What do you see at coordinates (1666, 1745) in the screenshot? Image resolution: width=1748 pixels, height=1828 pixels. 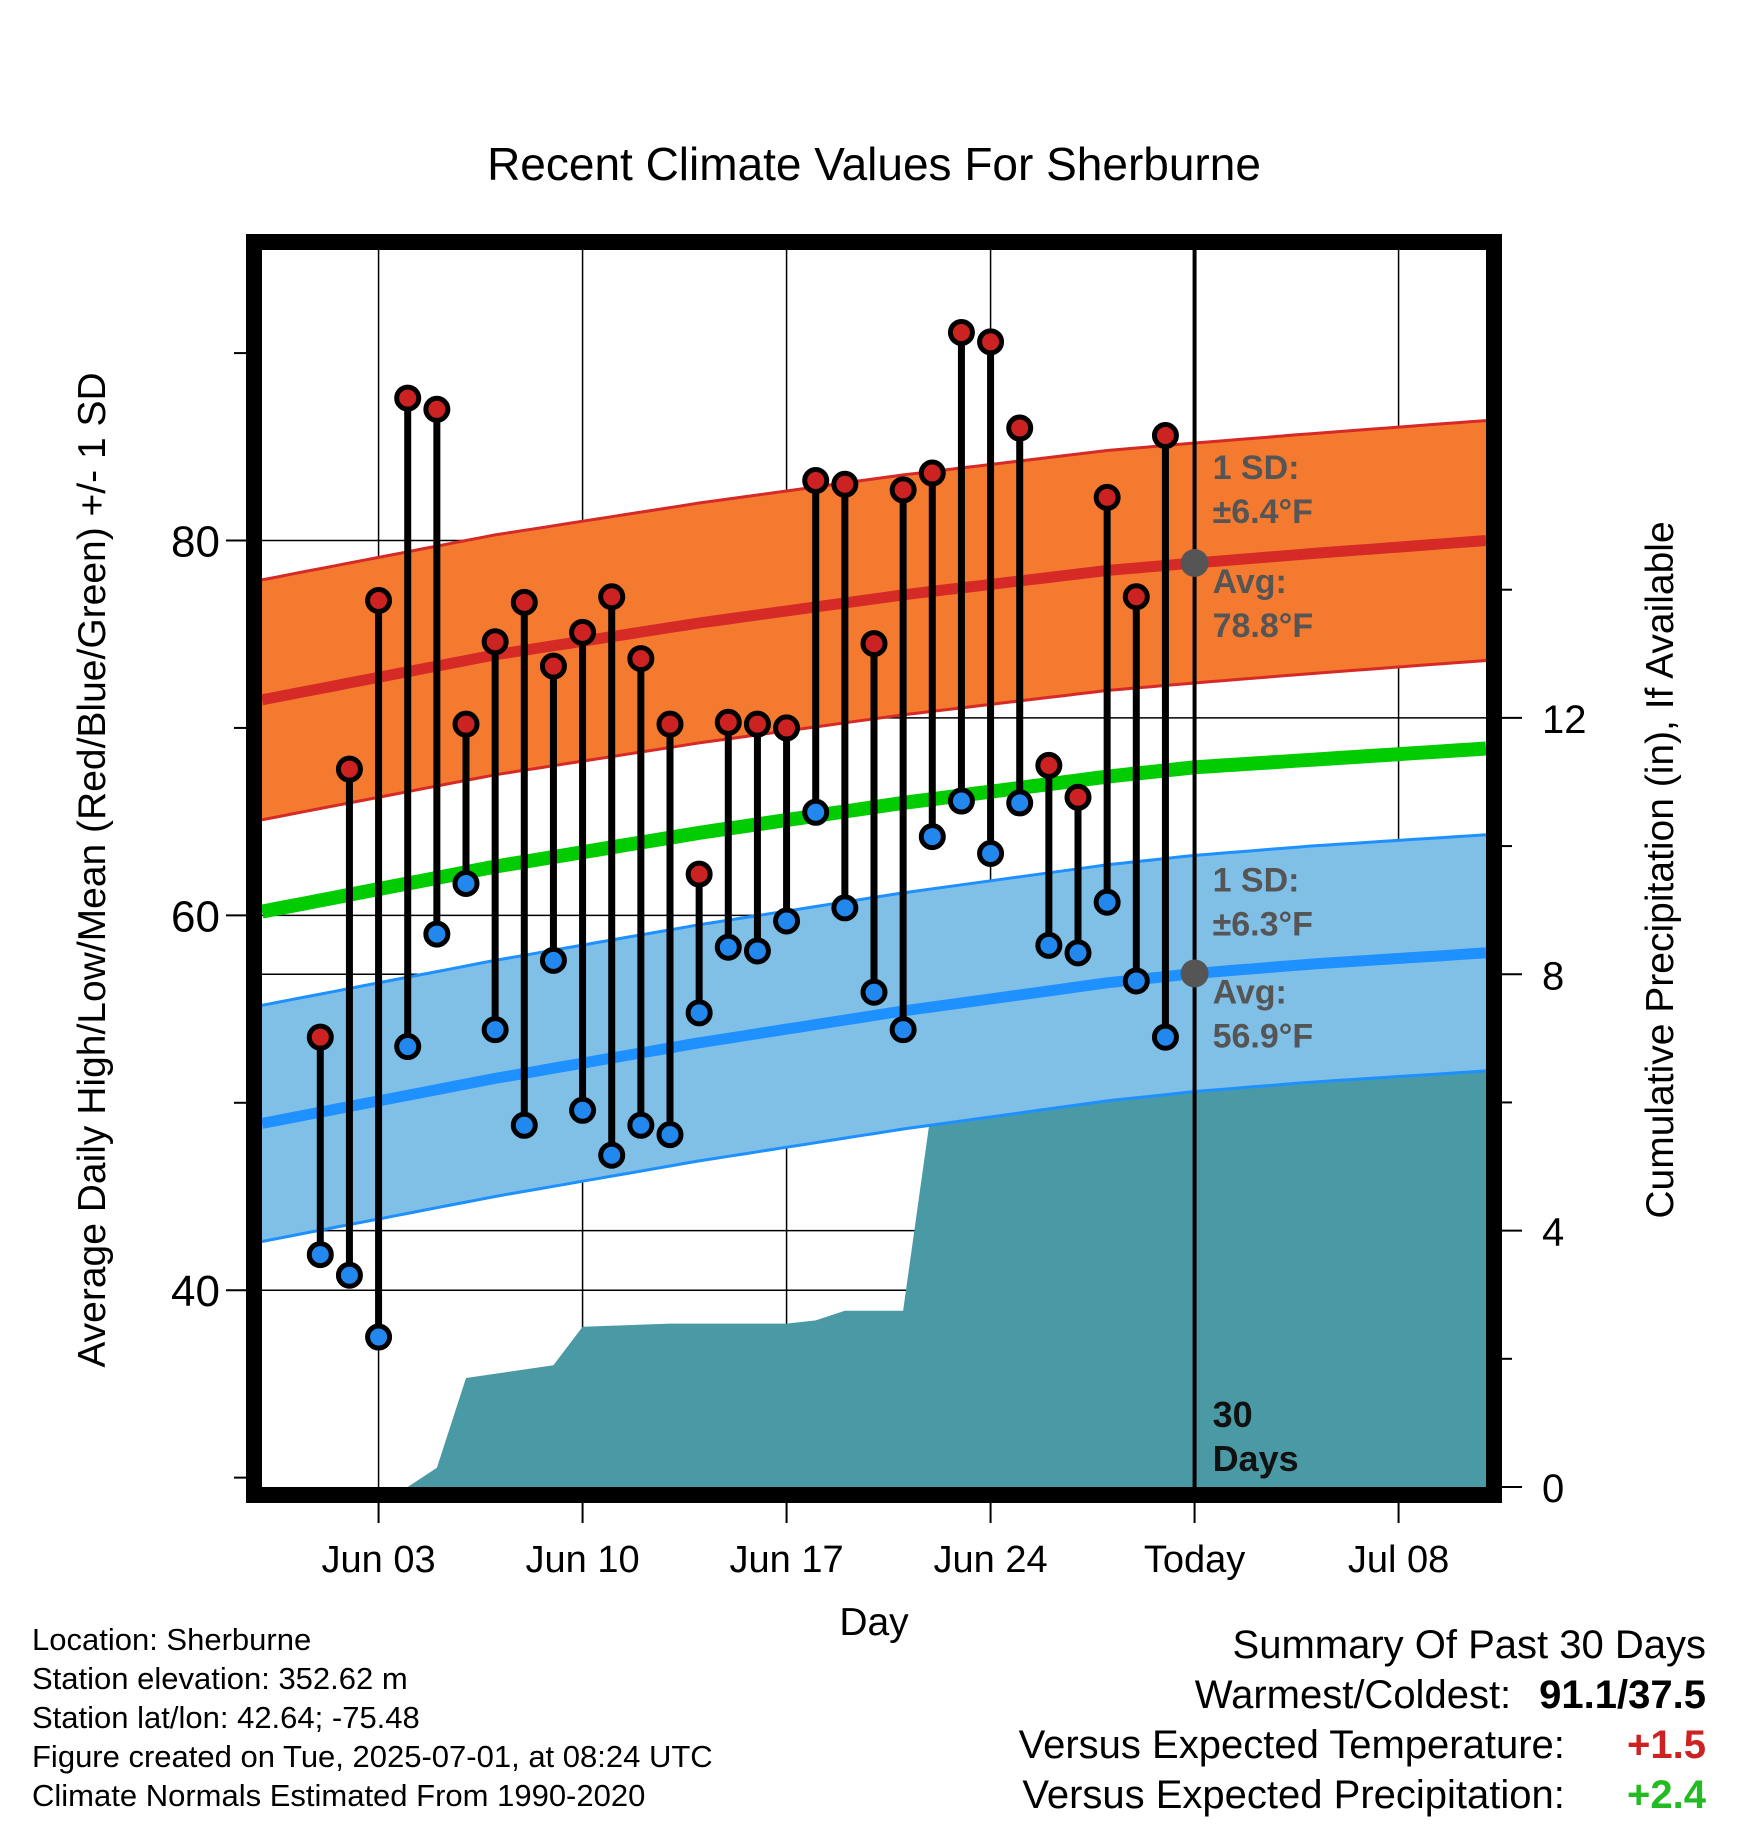 I see `temp-value: +1.5` at bounding box center [1666, 1745].